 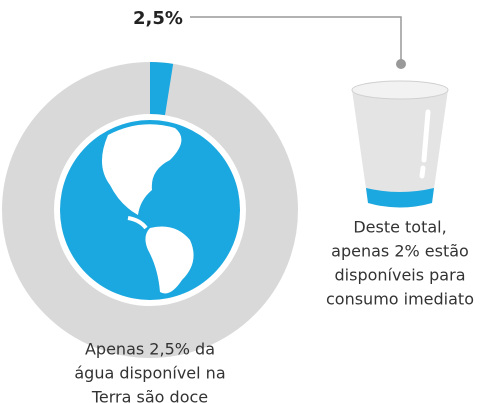 What do you see at coordinates (158, 18) in the screenshot?
I see `value-label: 2,5%` at bounding box center [158, 18].